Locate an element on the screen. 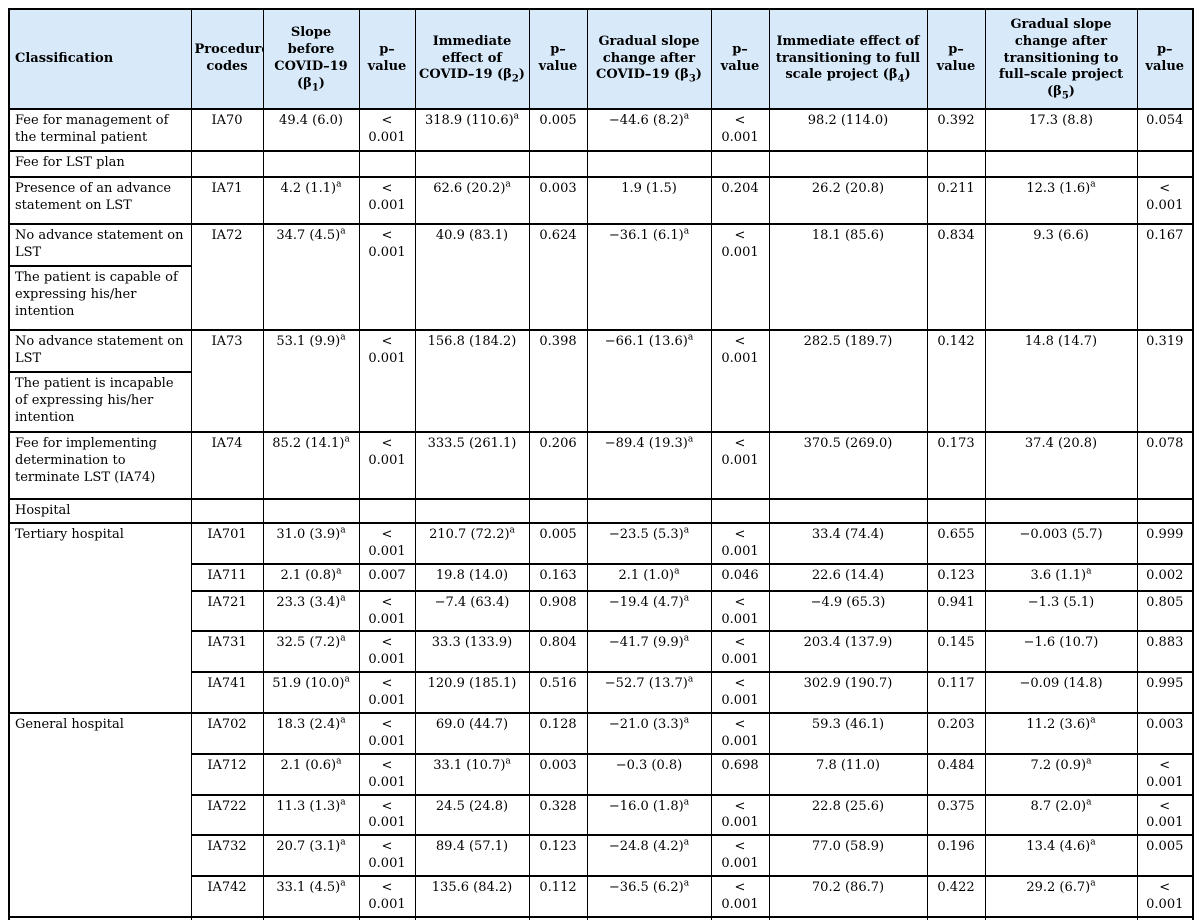  procedure-code-cell: IA702 is located at coordinates (227, 733).